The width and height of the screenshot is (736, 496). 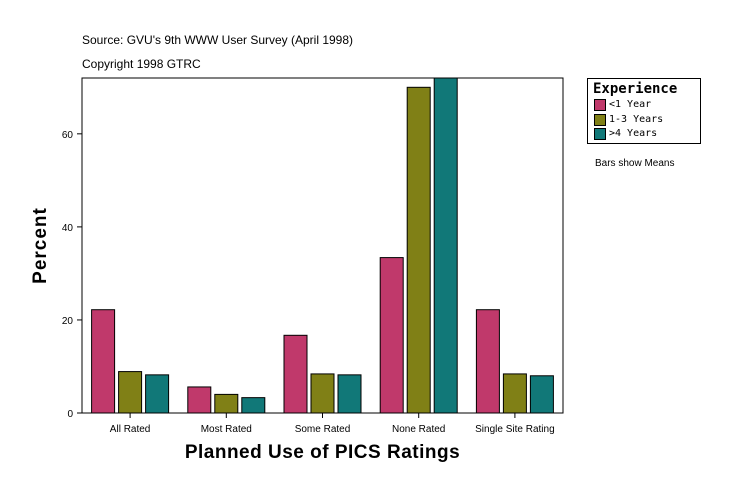 What do you see at coordinates (600, 105) in the screenshot?
I see `legend-swatch-less-1-year` at bounding box center [600, 105].